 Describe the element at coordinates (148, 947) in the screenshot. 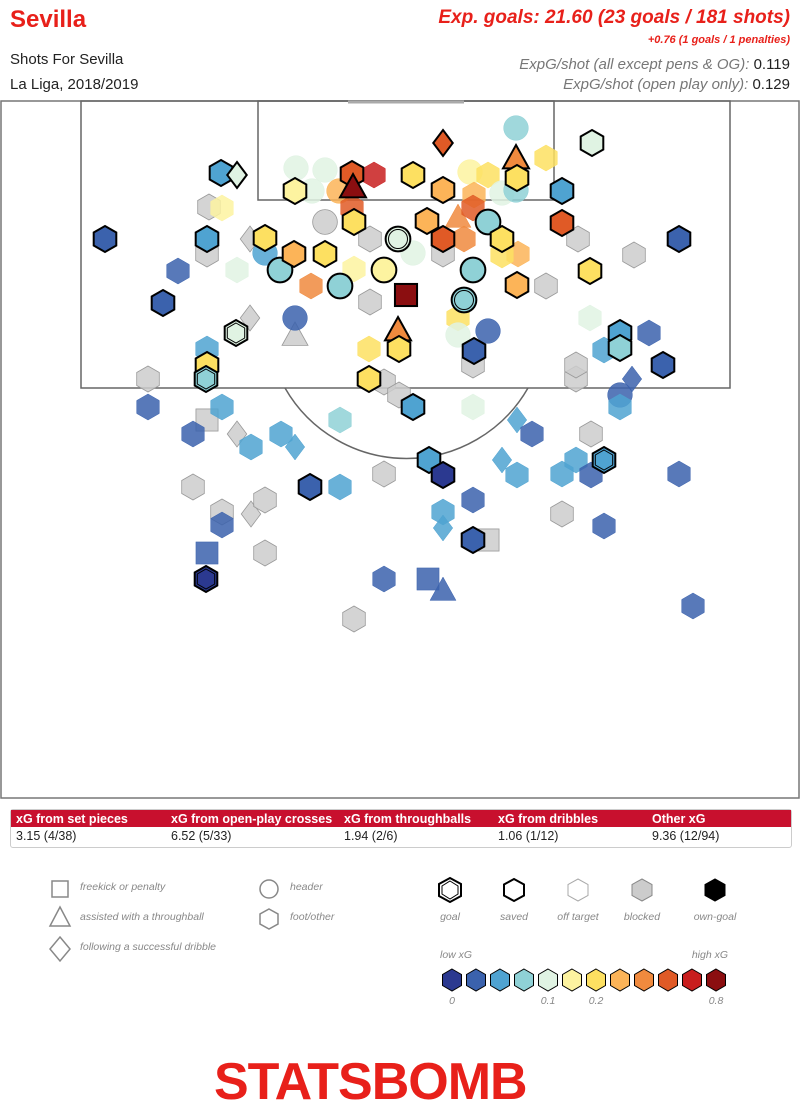

I see `legend-dribble: following a successful dribble` at that location.